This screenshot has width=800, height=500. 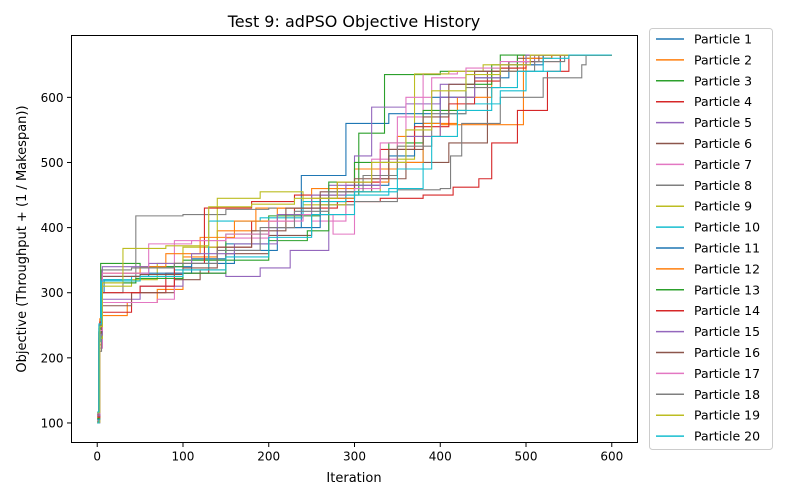 What do you see at coordinates (52, 228) in the screenshot?
I see `y-tick-label: 400` at bounding box center [52, 228].